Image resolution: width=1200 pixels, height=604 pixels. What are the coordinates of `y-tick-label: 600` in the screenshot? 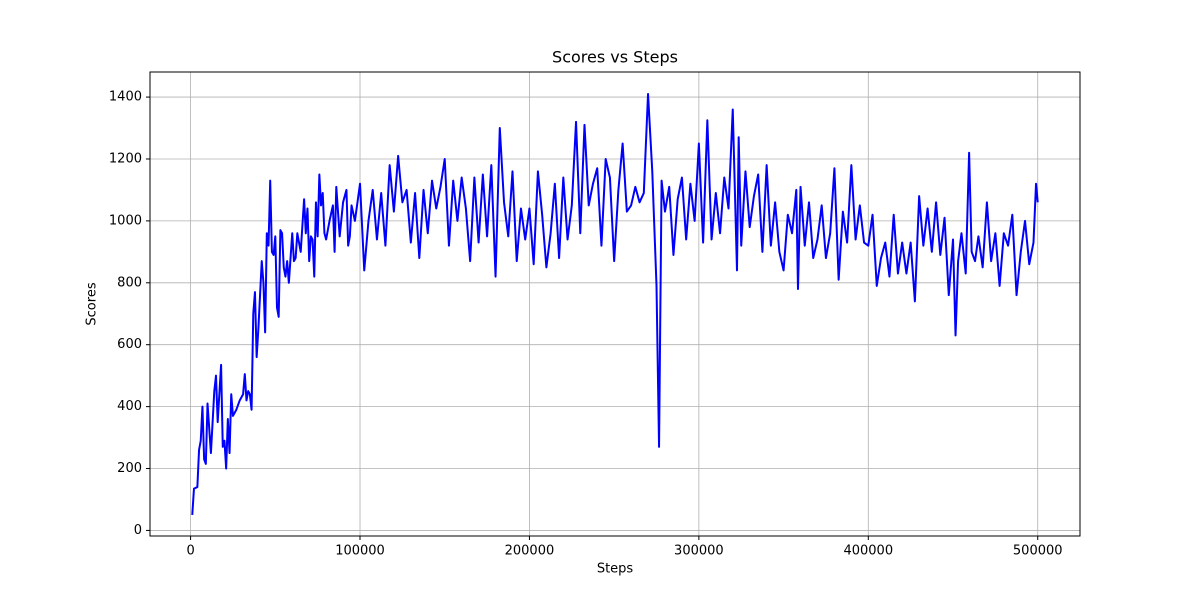 It's located at (129, 344).